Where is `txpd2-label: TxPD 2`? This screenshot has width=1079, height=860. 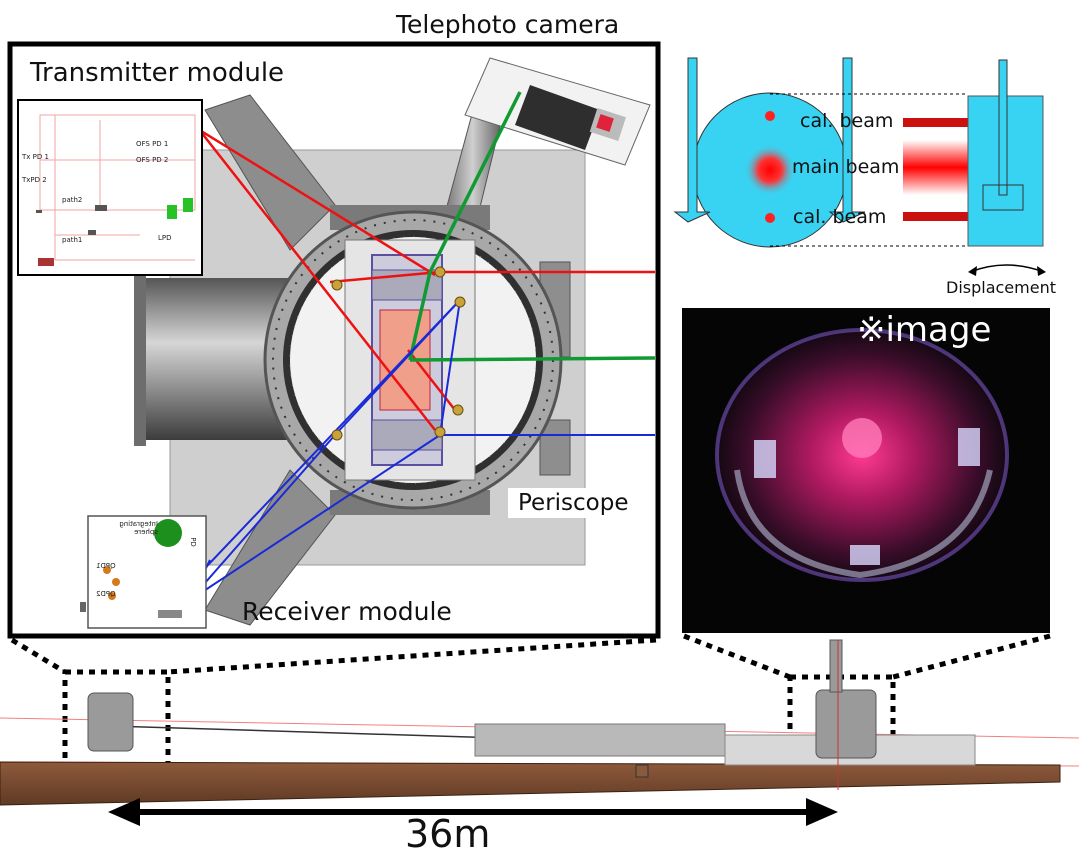 txpd2-label: TxPD 2 is located at coordinates (34, 180).